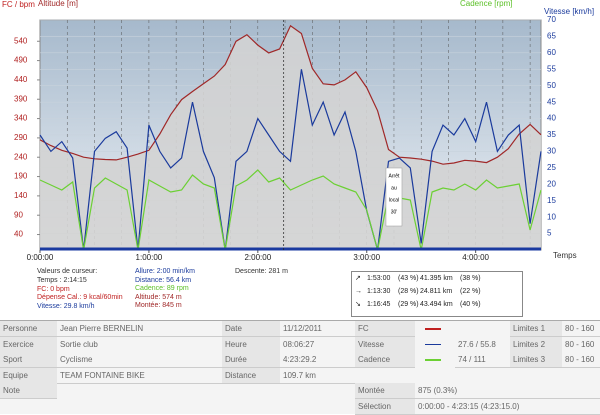  Describe the element at coordinates (394, 212) in the screenshot. I see `annotation-text: 30'` at that location.